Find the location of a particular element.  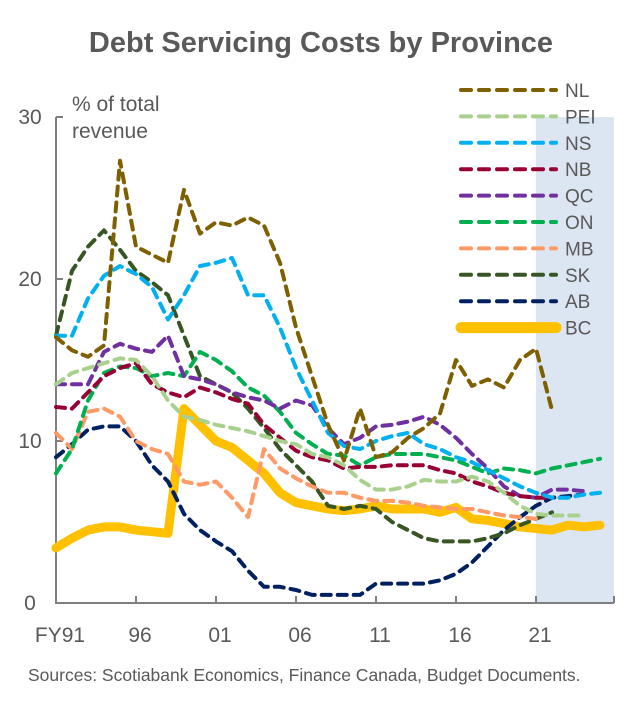

y-tick-label: 30 is located at coordinates (29, 117).